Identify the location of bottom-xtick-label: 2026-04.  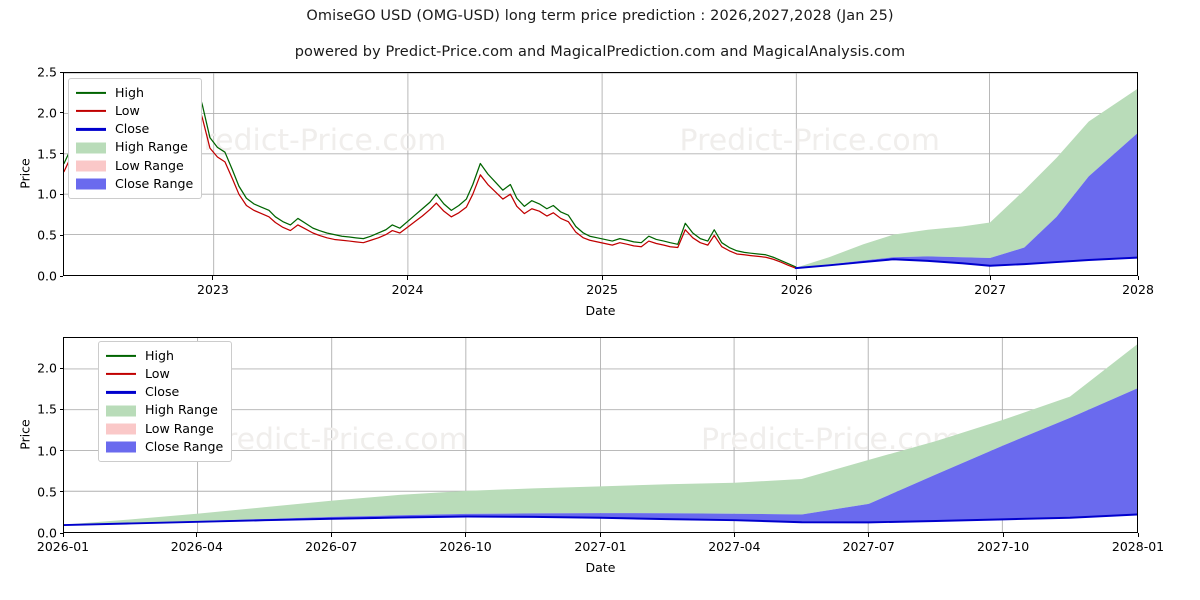
(196, 546).